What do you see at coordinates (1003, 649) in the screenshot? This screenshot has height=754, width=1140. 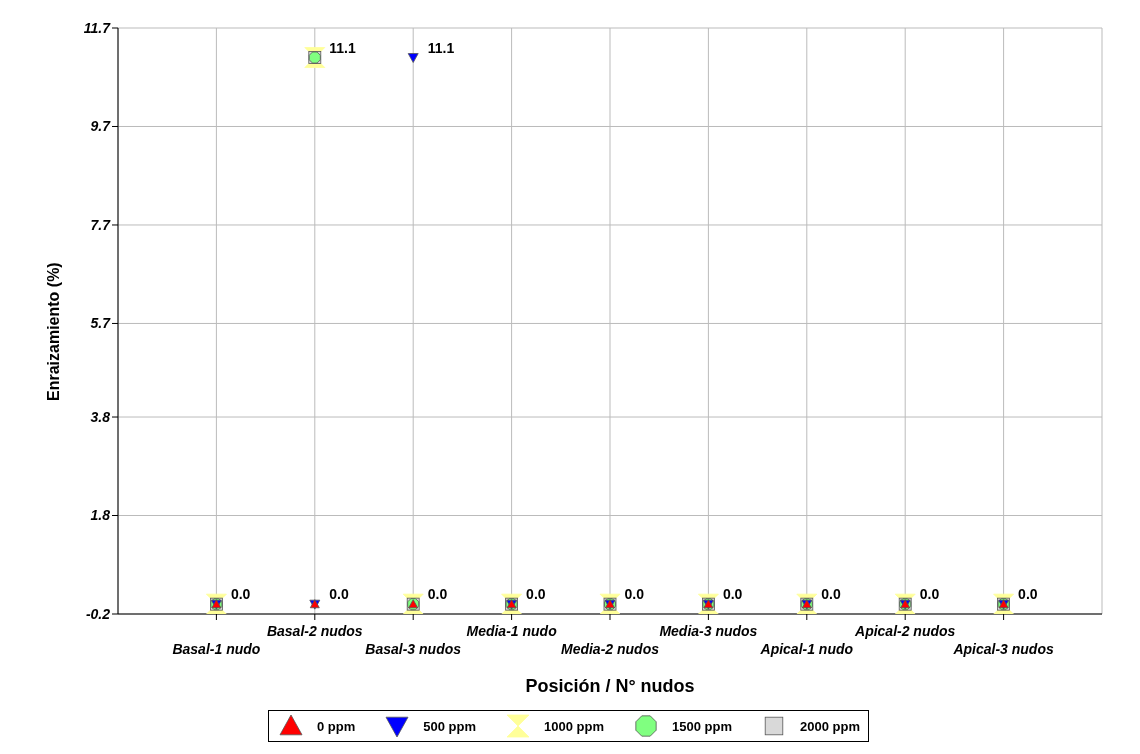 I see `x-tick-label: Apical-3 nudos` at bounding box center [1003, 649].